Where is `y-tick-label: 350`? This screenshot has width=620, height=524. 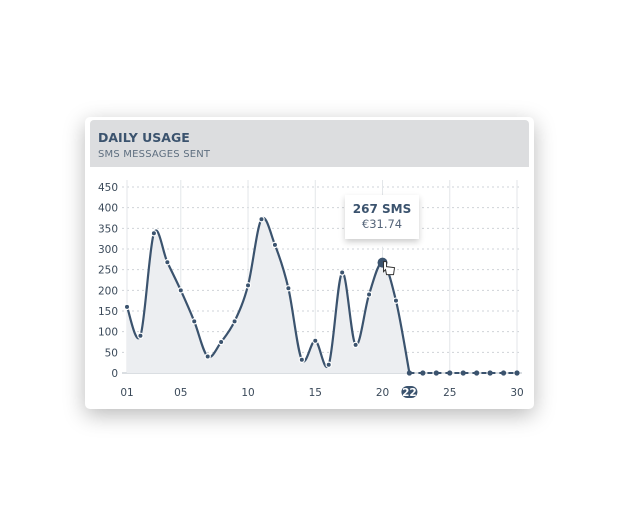 y-tick-label: 350 is located at coordinates (108, 229).